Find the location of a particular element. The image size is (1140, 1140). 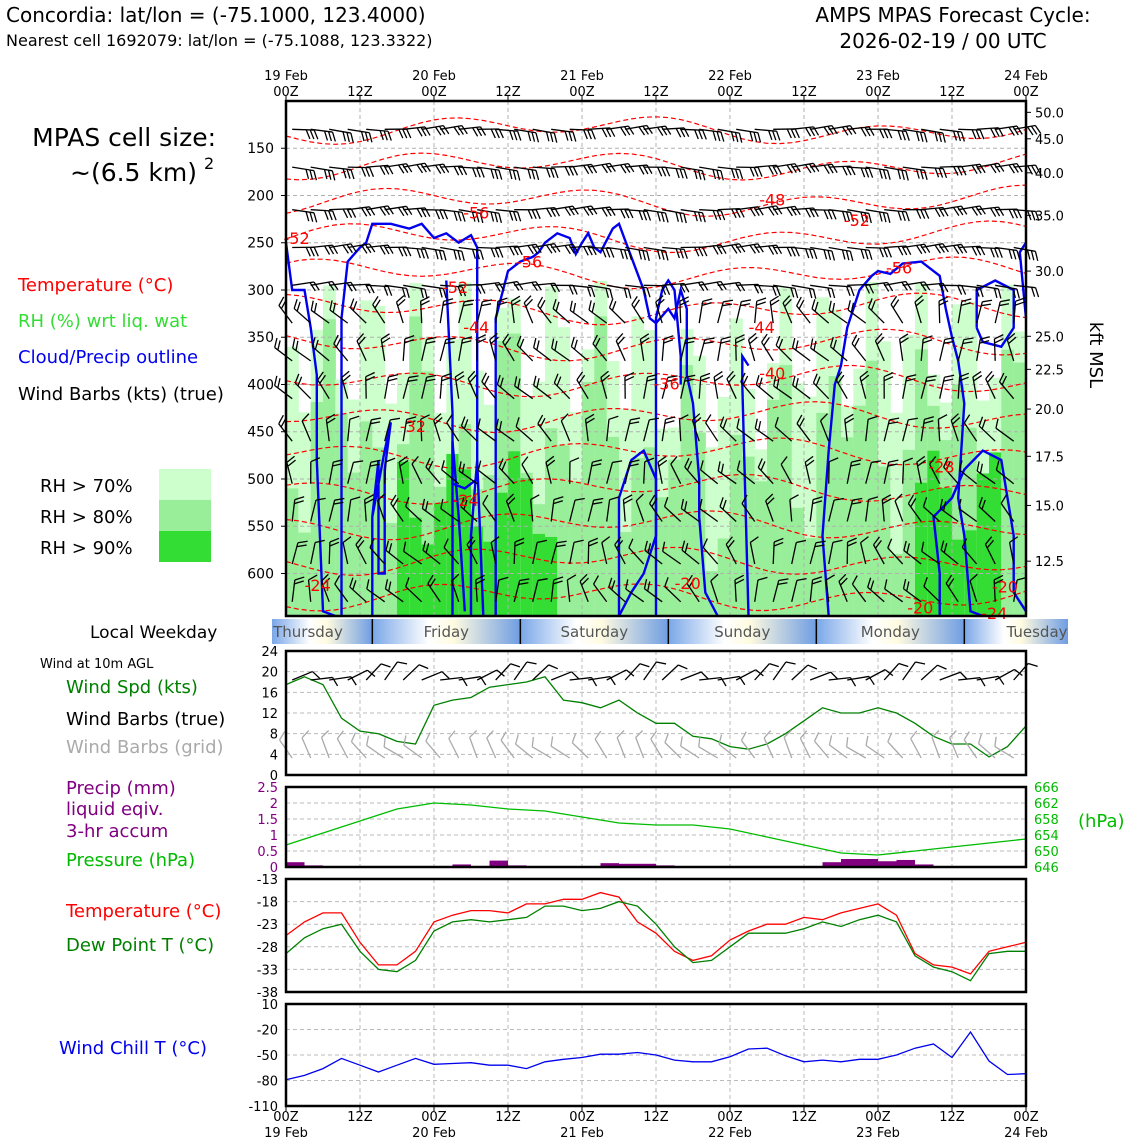

pressure-tick-label: 658 is located at coordinates (1046, 820).